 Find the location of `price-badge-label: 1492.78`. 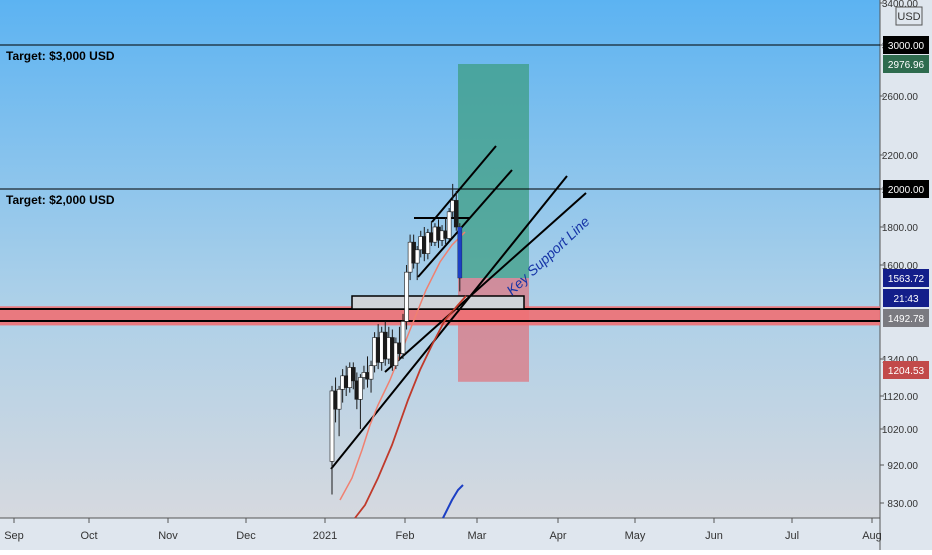

price-badge-label: 1492.78 is located at coordinates (906, 319).